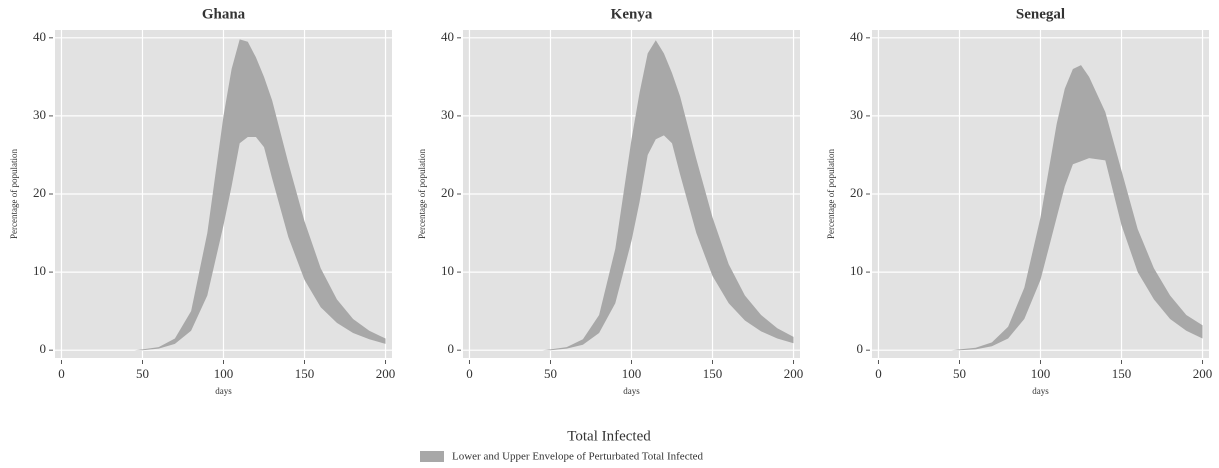  What do you see at coordinates (632, 14) in the screenshot?
I see `panel-title: Kenya` at bounding box center [632, 14].